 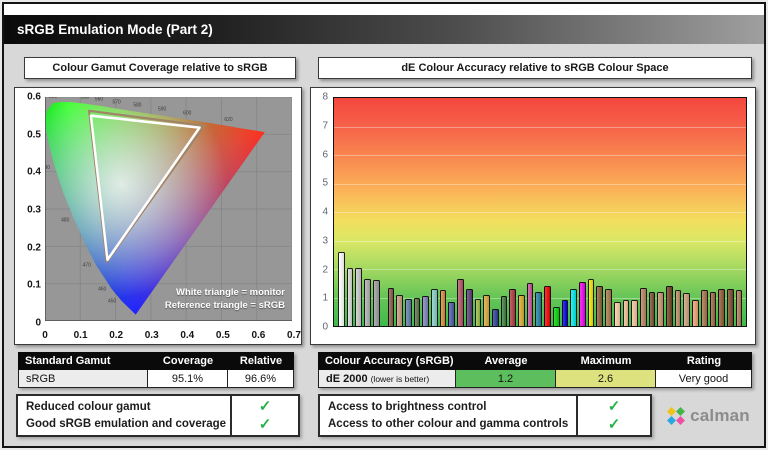 What do you see at coordinates (188, 361) in the screenshot?
I see `col-coverage: Coverage` at bounding box center [188, 361].